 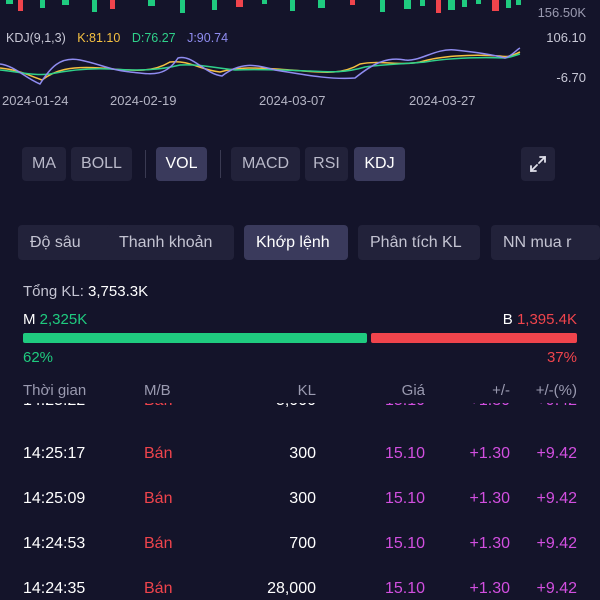 What do you see at coordinates (413, 390) in the screenshot?
I see `col-header-price: Giá` at bounding box center [413, 390].